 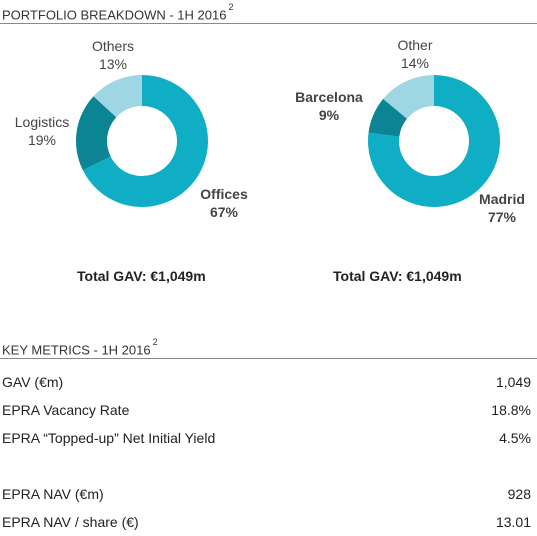 What do you see at coordinates (42, 122) in the screenshot?
I see `slice-category-label: Logistics` at bounding box center [42, 122].